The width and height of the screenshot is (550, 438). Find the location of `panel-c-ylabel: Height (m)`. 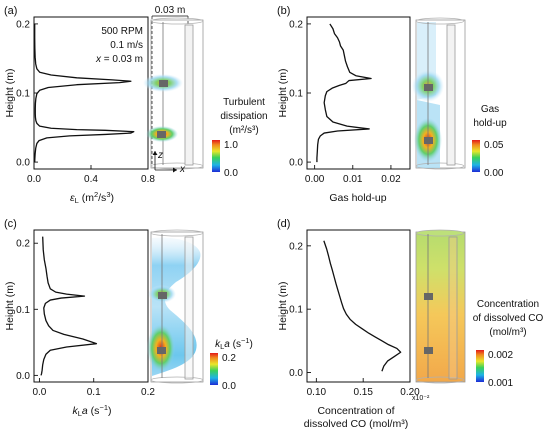

panel-c-ylabel: Height (m) is located at coordinates (10, 305).